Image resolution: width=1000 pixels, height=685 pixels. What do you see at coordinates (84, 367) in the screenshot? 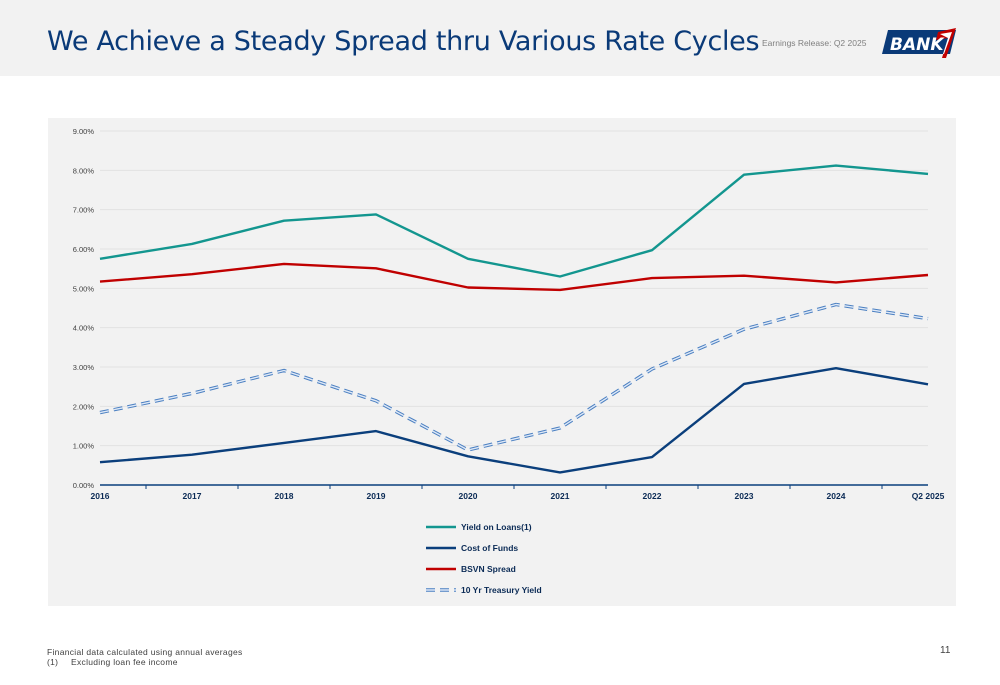
I see `y-tick-label: 3.00%` at bounding box center [84, 367].